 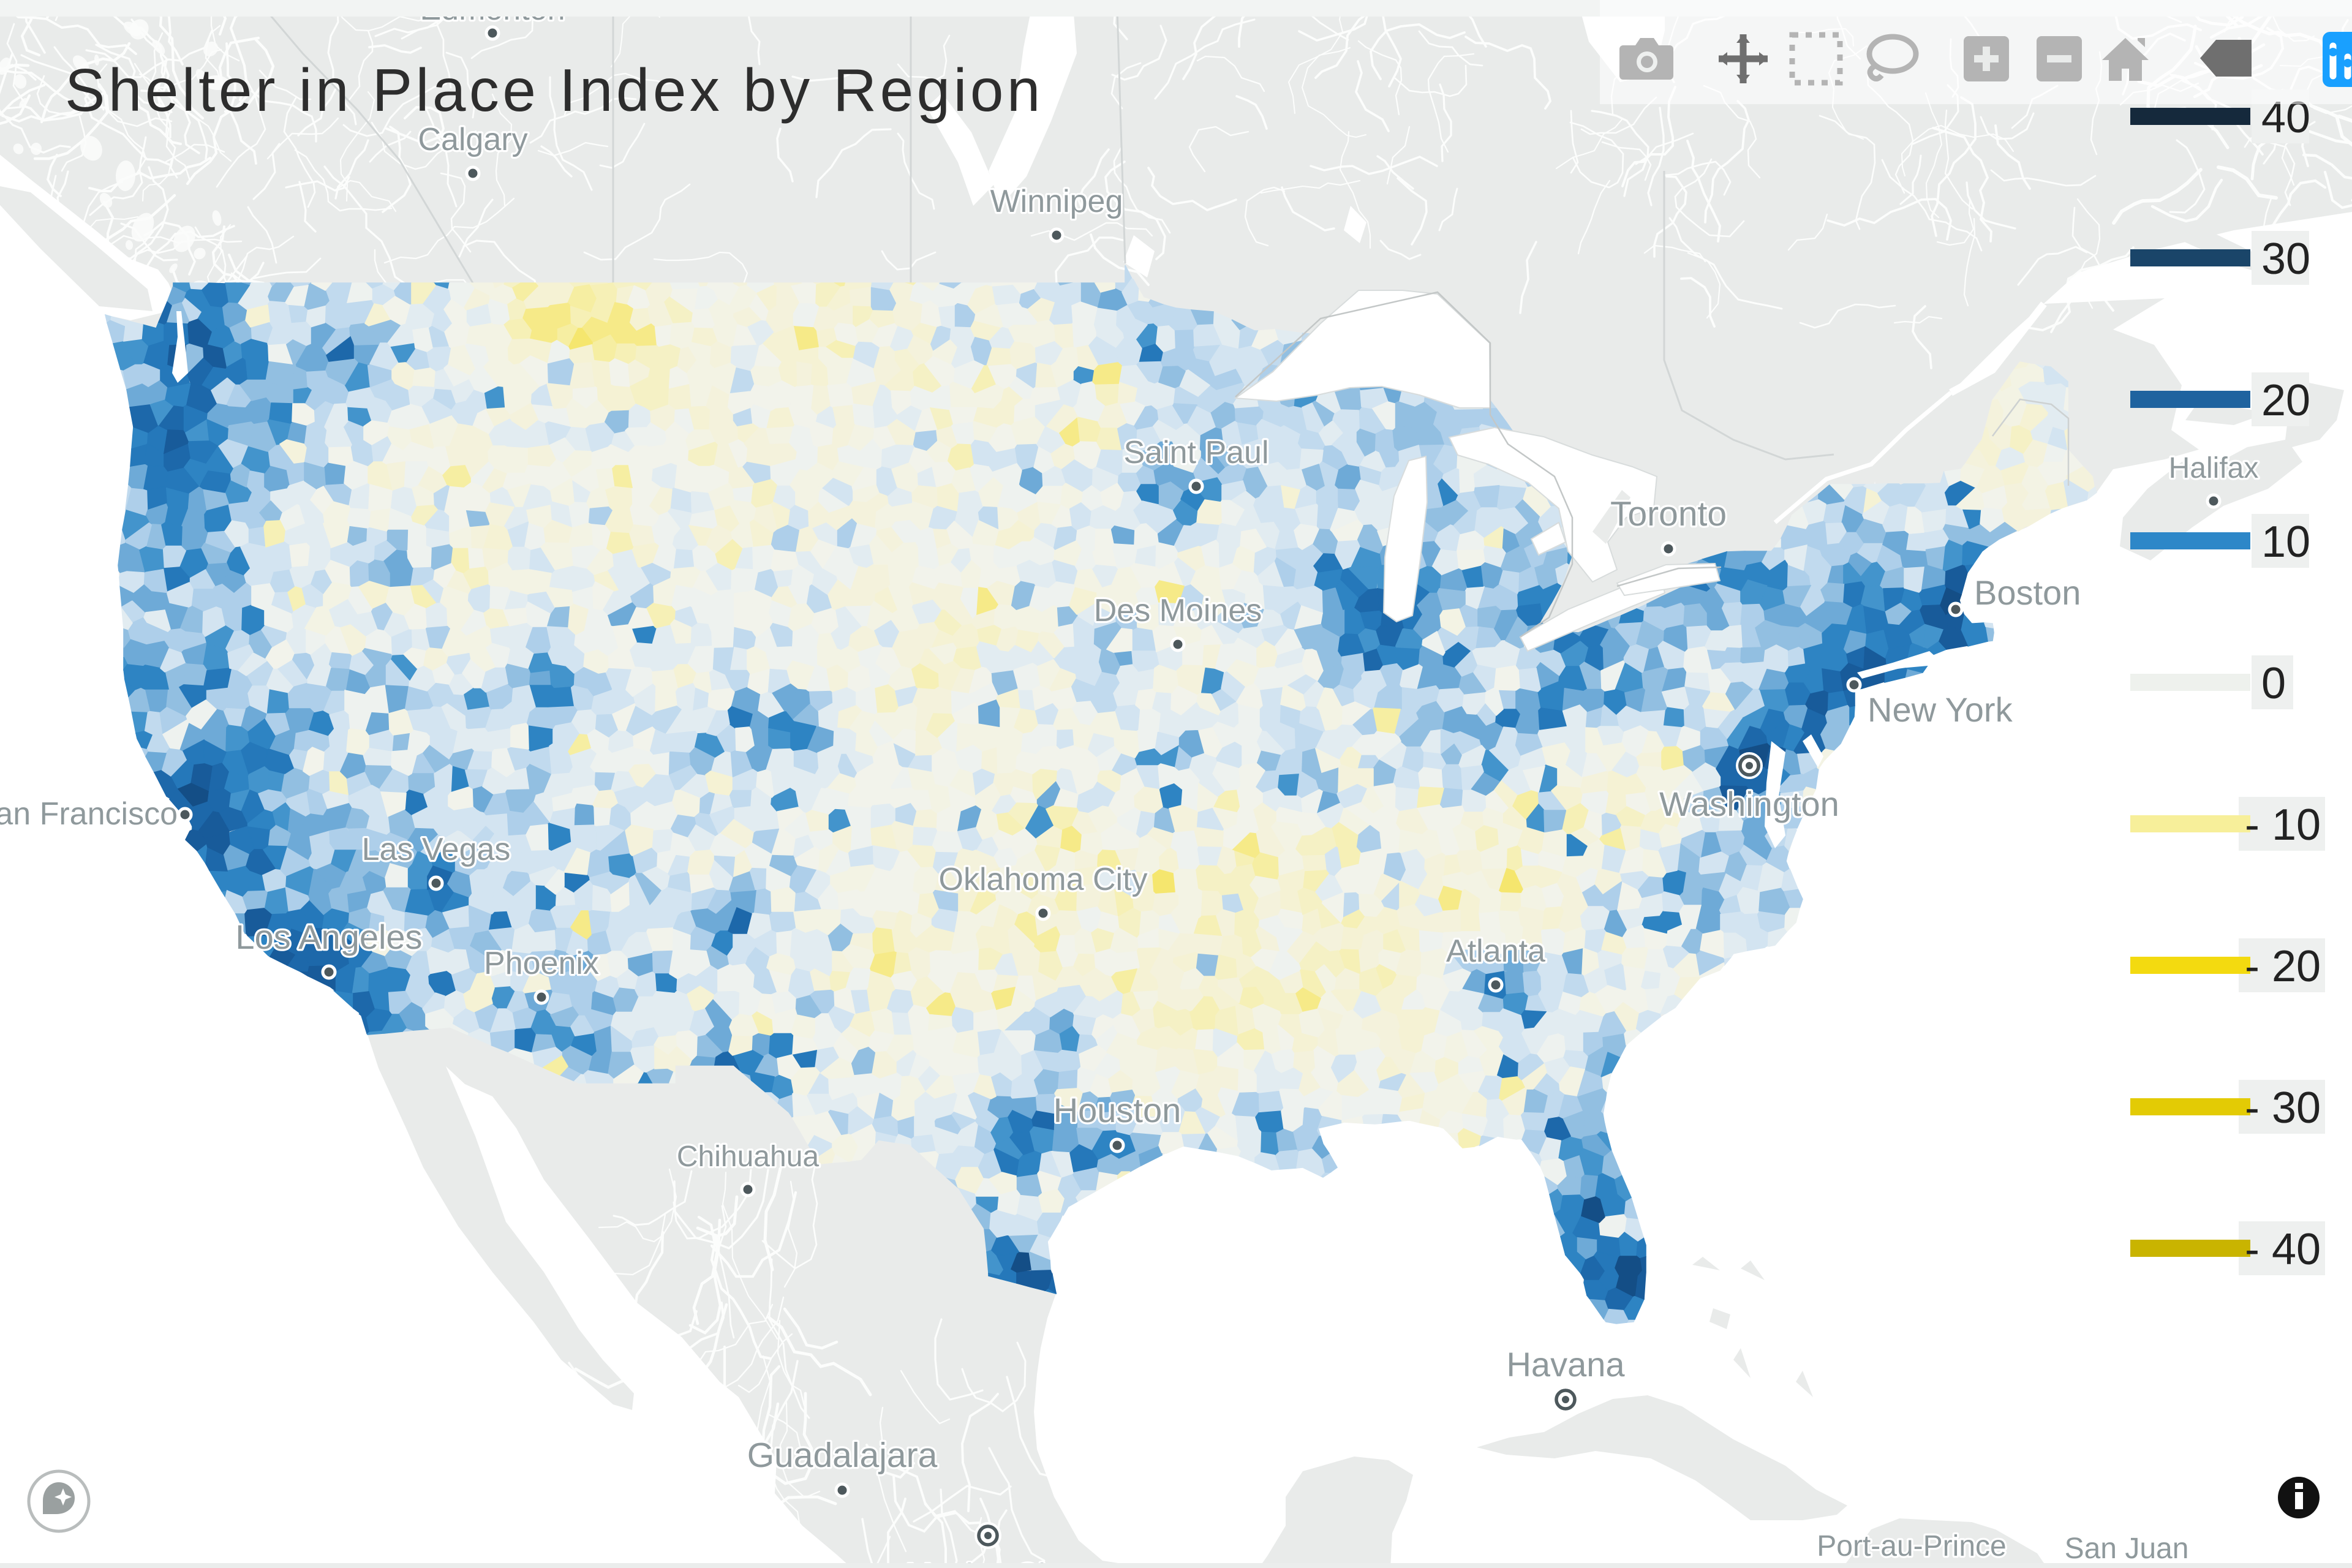 I want to click on svg-text: Port-au-Prince, so click(x=1912, y=1546).